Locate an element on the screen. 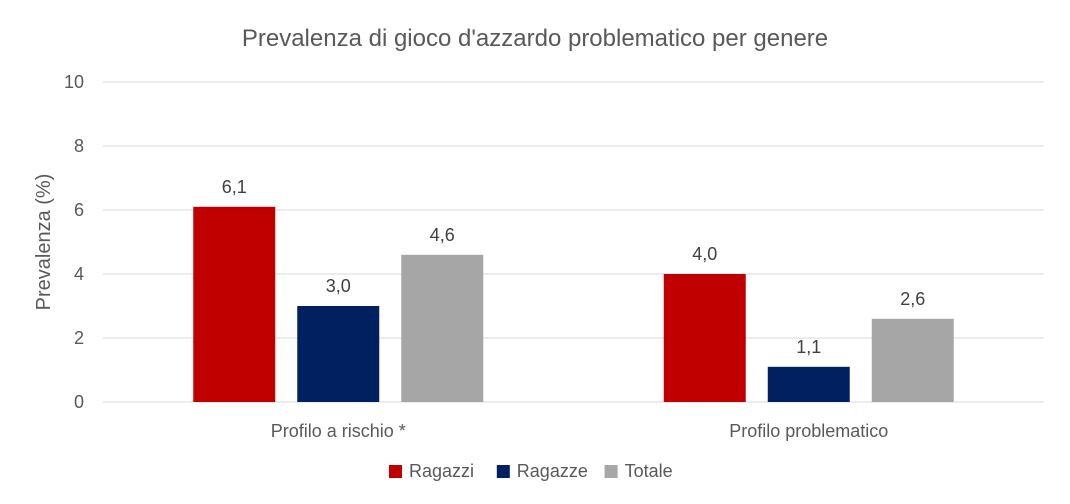 This screenshot has width=1070, height=504. legend-item-ragazzi: Ragazzi is located at coordinates (431, 471).